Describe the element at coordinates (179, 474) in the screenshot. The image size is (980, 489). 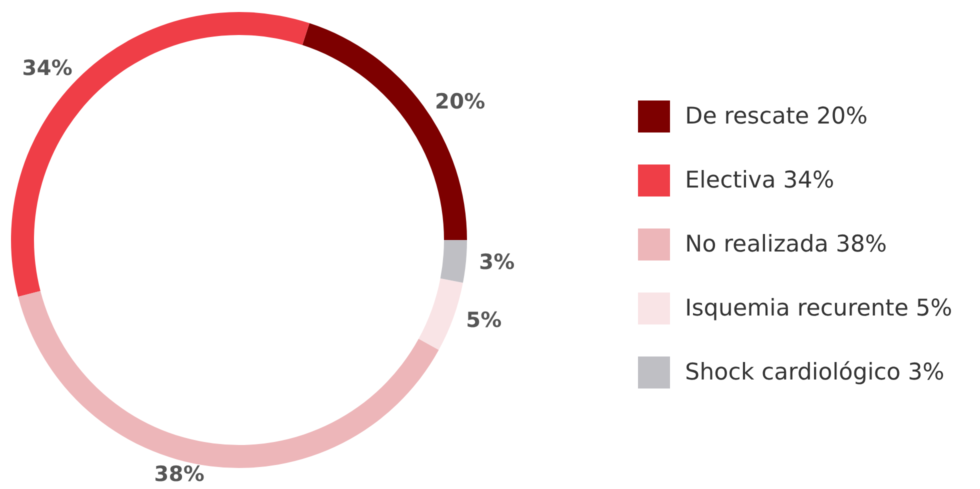
I see `data-label: 38%` at that location.